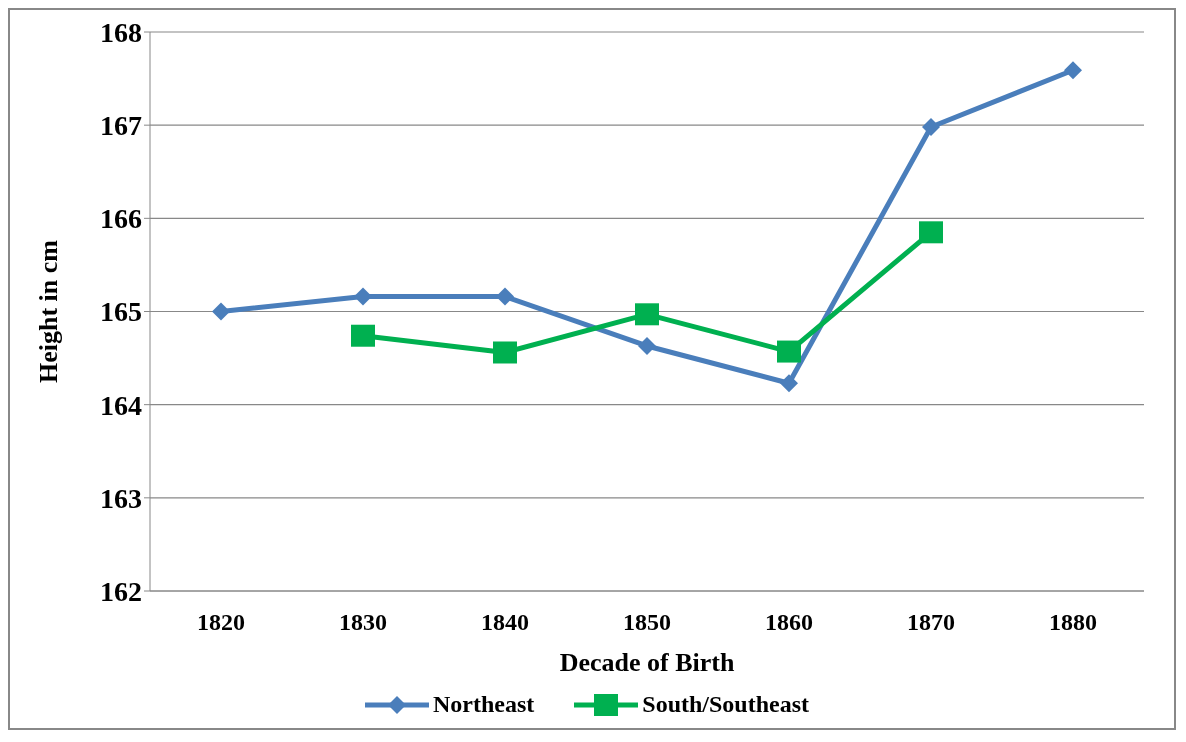 The height and width of the screenshot is (742, 1186). What do you see at coordinates (483, 704) in the screenshot?
I see `legend-label: Northeast` at bounding box center [483, 704].